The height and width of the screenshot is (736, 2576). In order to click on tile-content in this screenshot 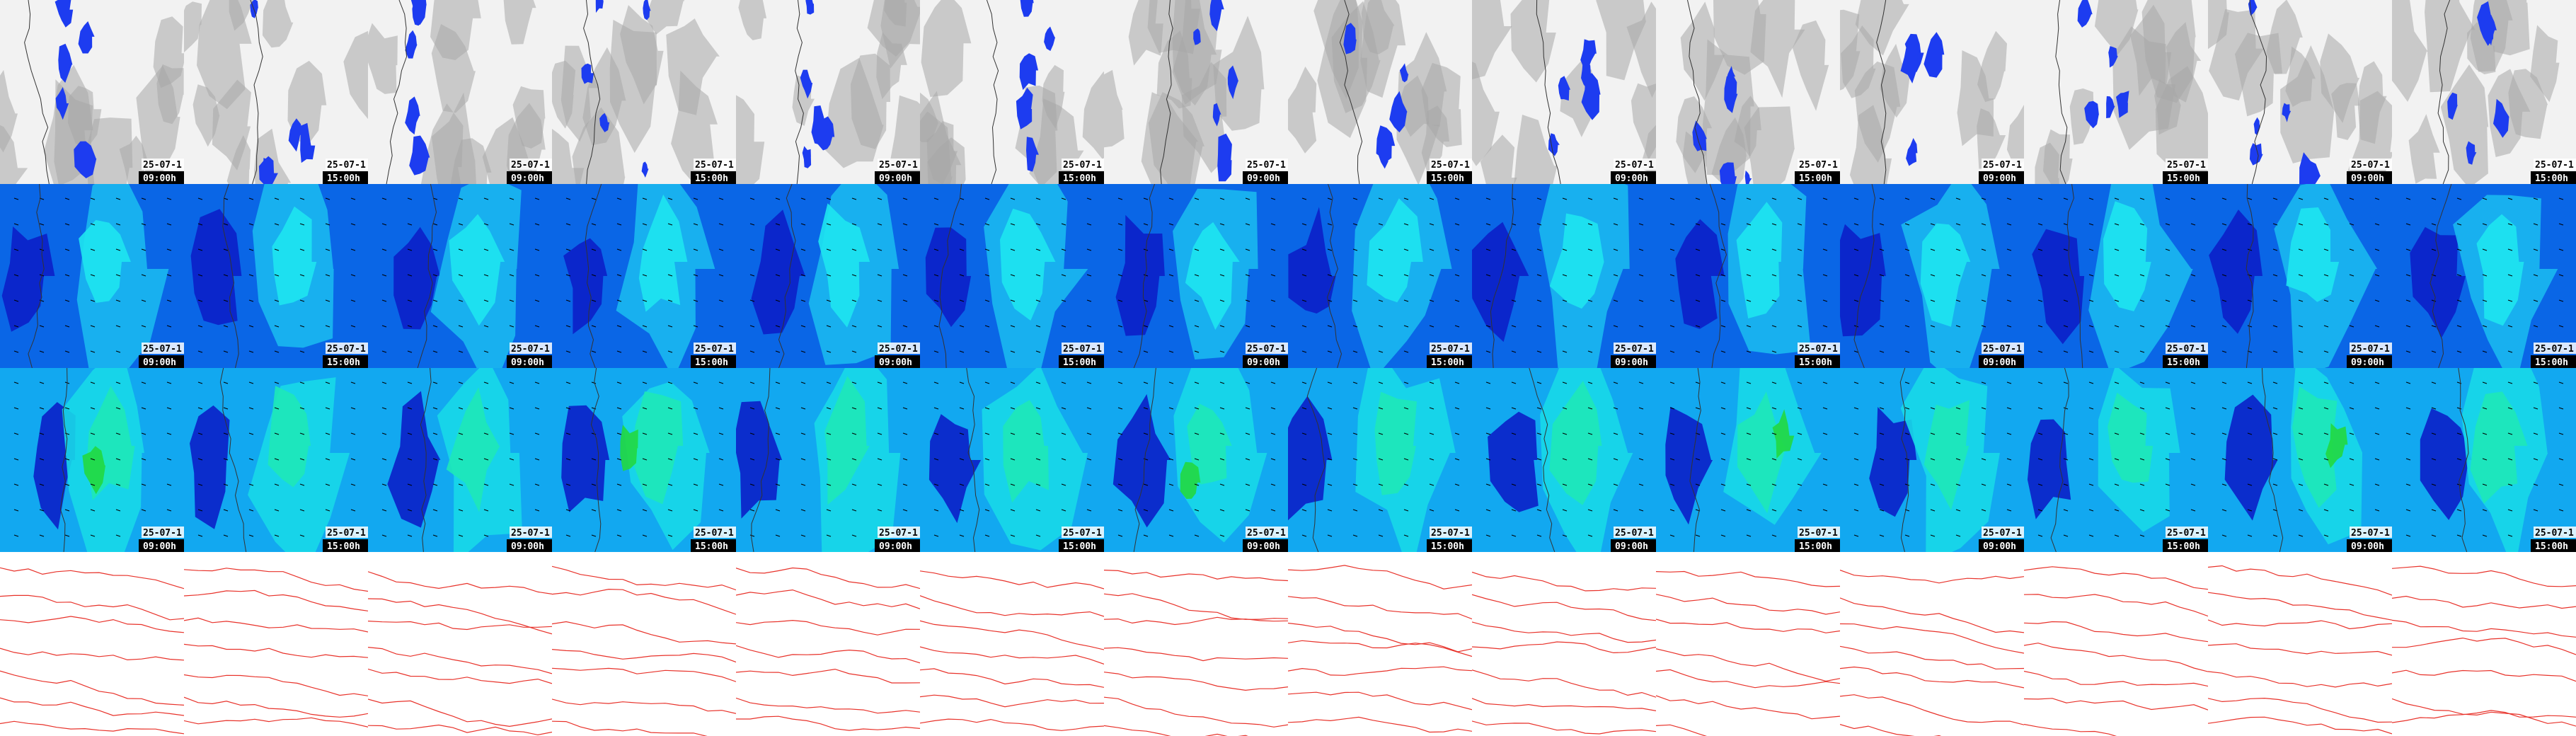, I will do `click(1932, 92)`.